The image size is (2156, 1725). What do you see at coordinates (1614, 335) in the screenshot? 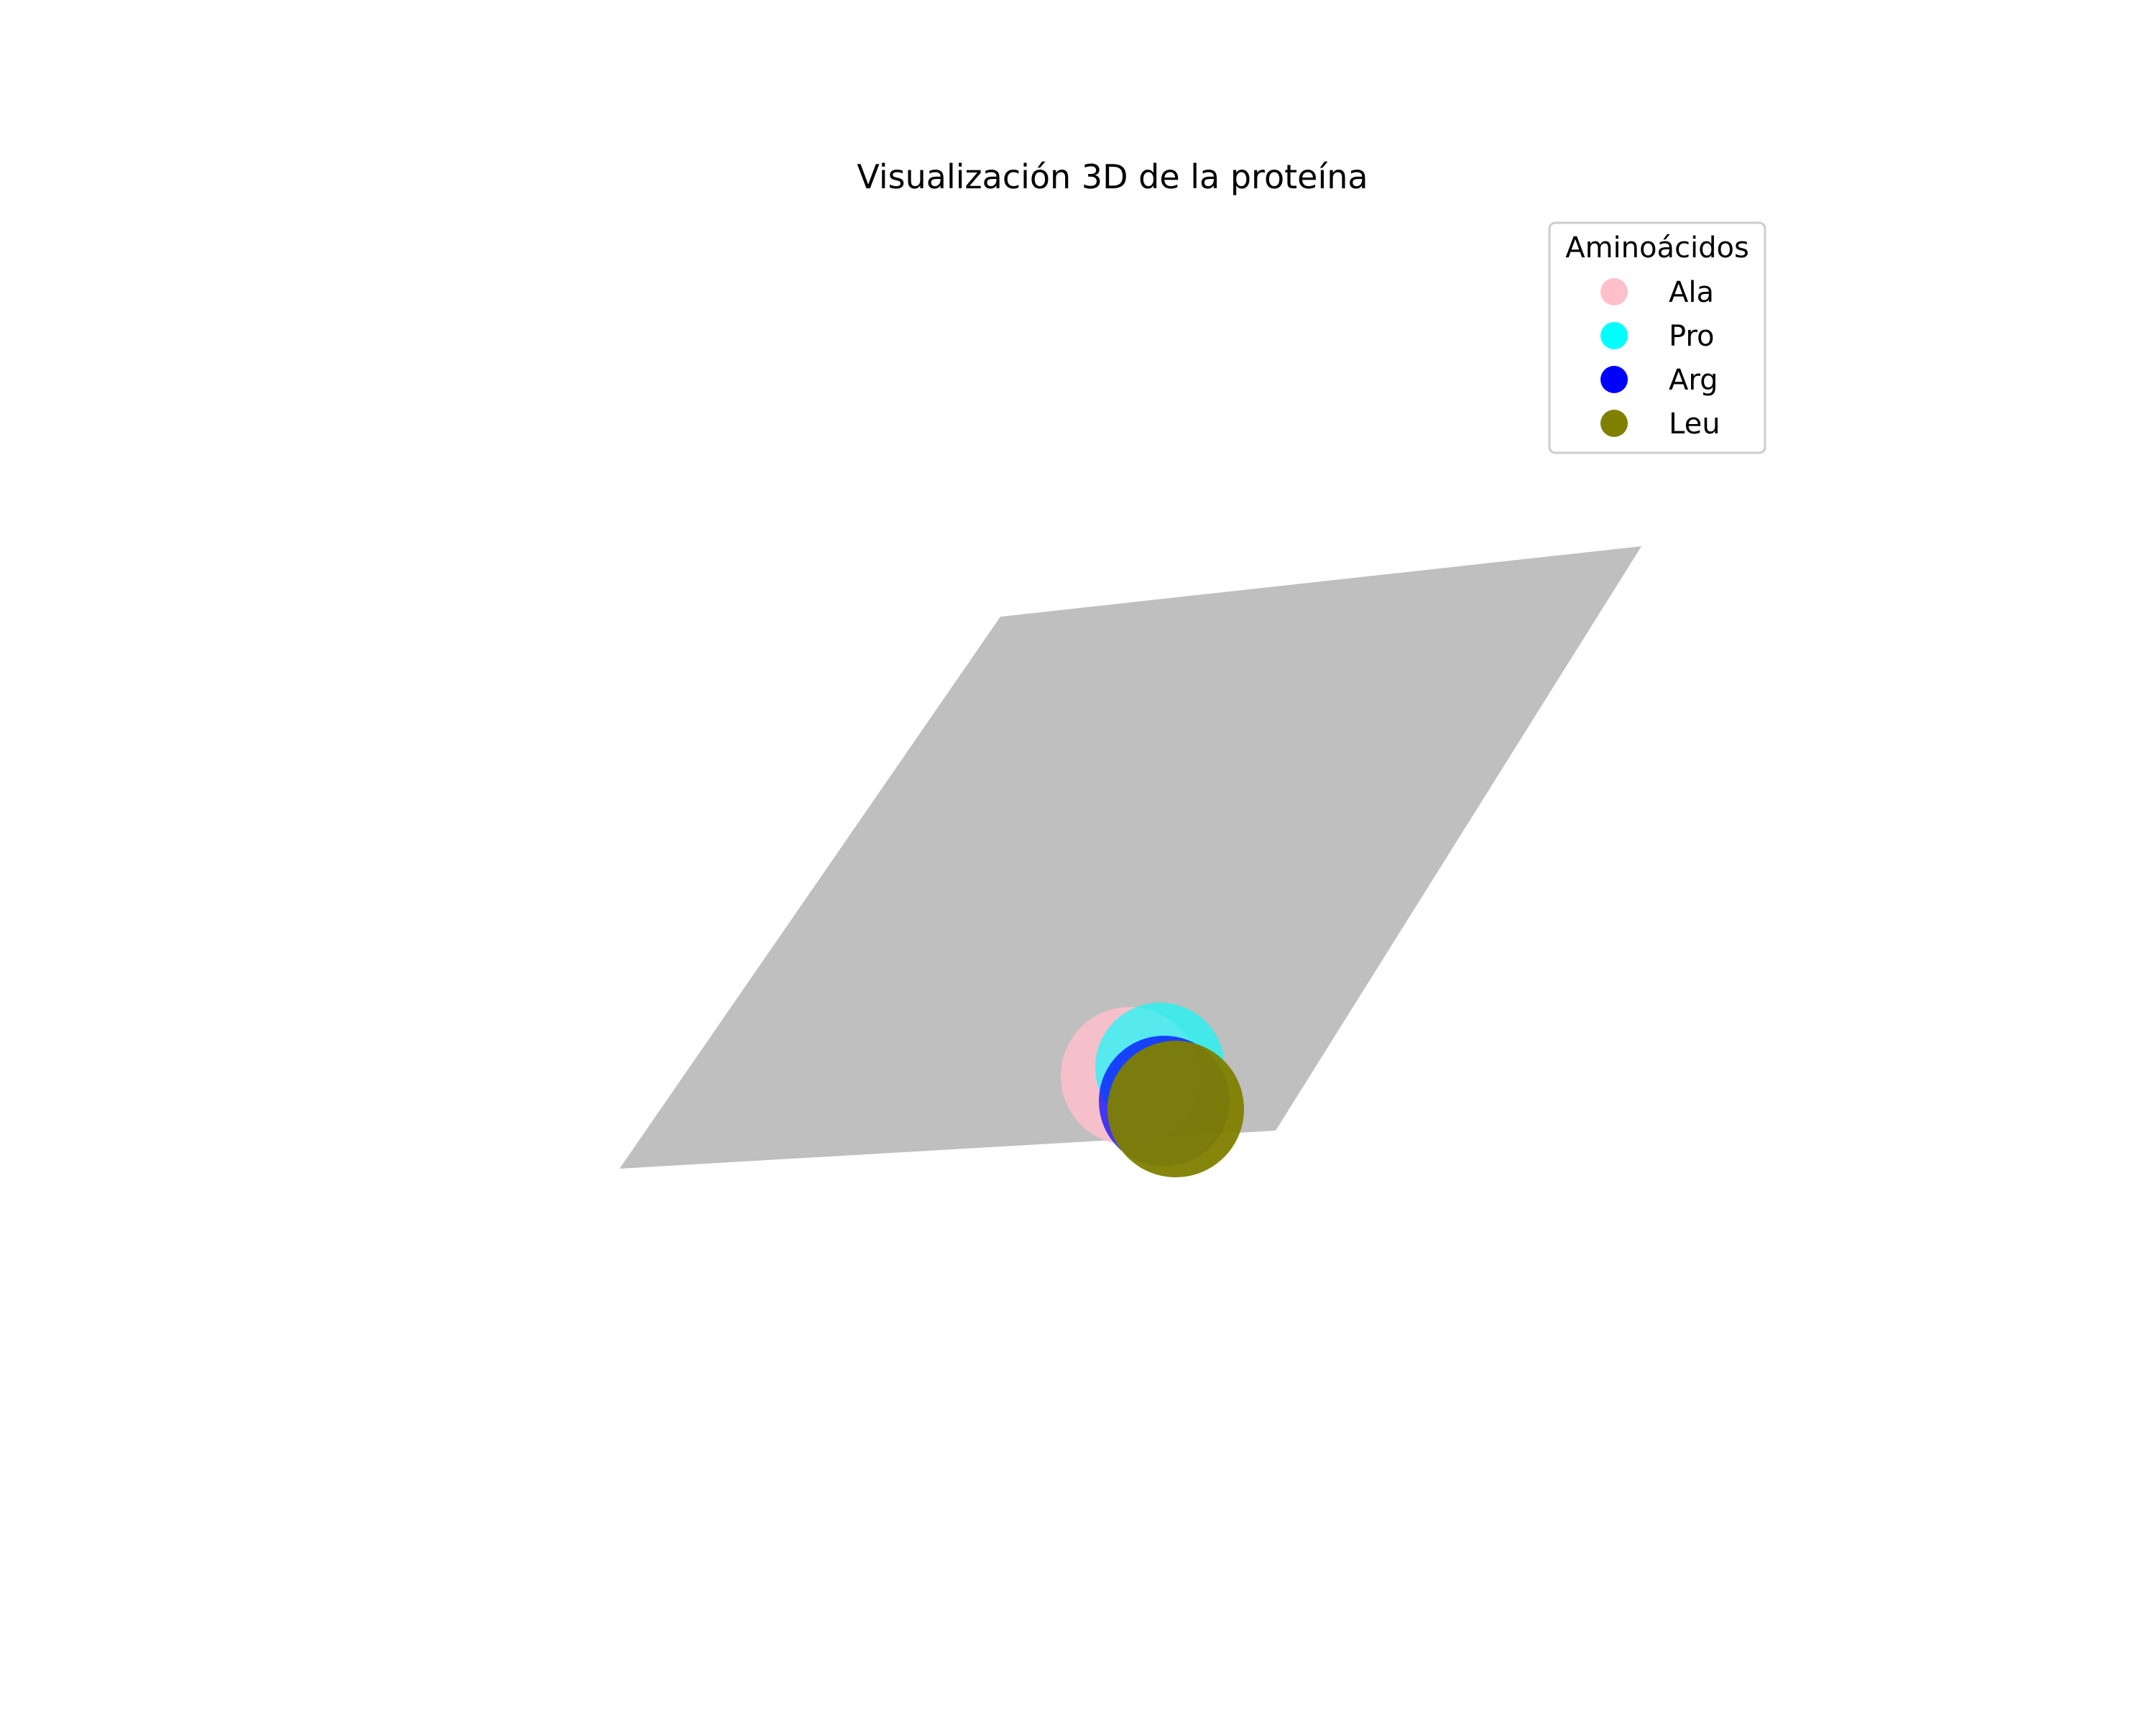
I see `legend-marker-pro` at bounding box center [1614, 335].